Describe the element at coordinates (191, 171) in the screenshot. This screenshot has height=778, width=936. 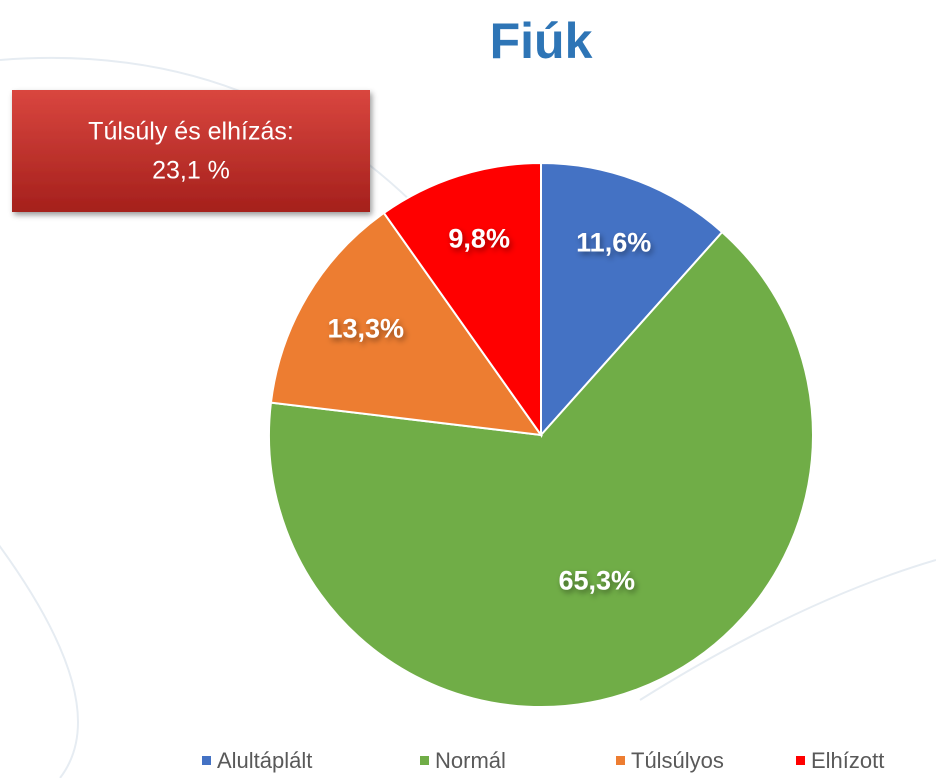
I see `annotation-text: 23,1 %` at that location.